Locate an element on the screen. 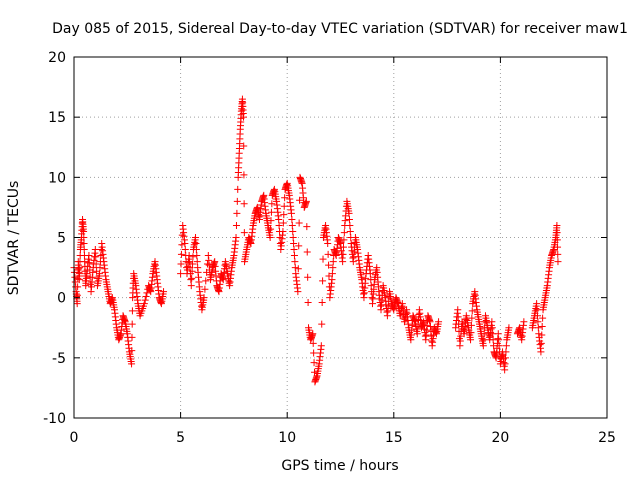 This screenshot has height=480, width=640. x-axis-label: GPS time / hours is located at coordinates (339, 466).